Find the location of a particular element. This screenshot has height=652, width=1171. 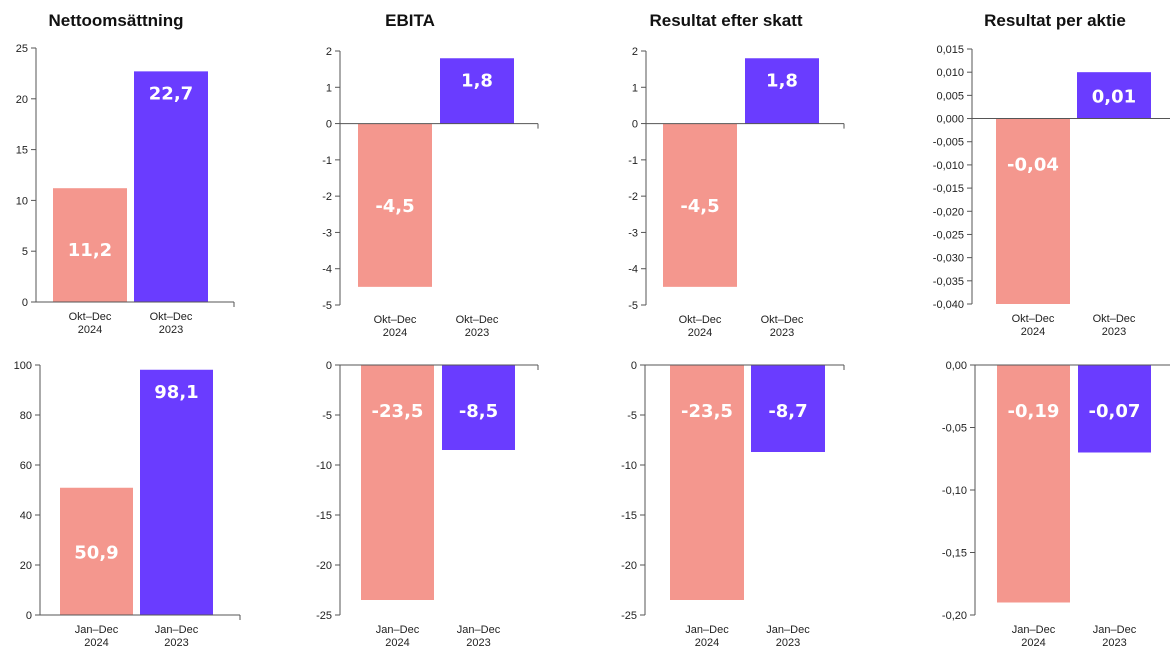

y-tick-label: -0,030 is located at coordinates (948, 259).